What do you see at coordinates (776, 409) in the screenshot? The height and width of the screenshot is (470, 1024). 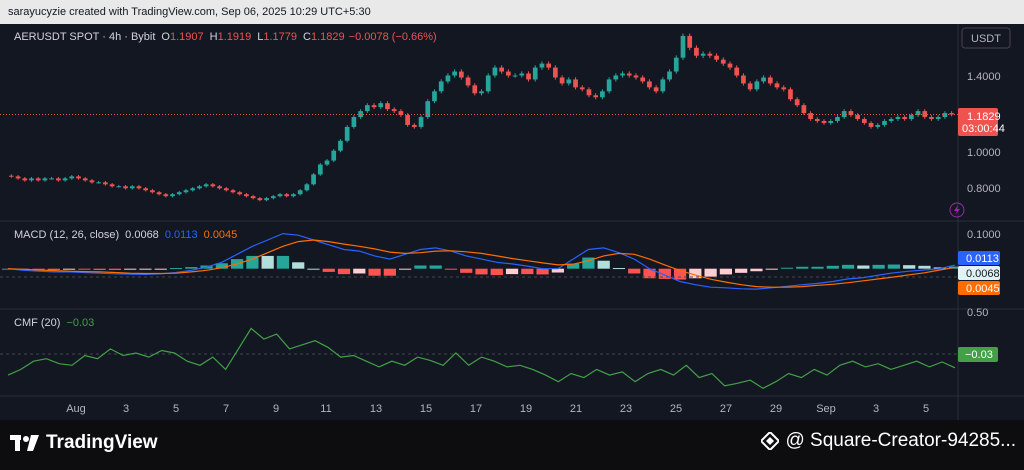 I see `time-tick-label: 29` at bounding box center [776, 409].